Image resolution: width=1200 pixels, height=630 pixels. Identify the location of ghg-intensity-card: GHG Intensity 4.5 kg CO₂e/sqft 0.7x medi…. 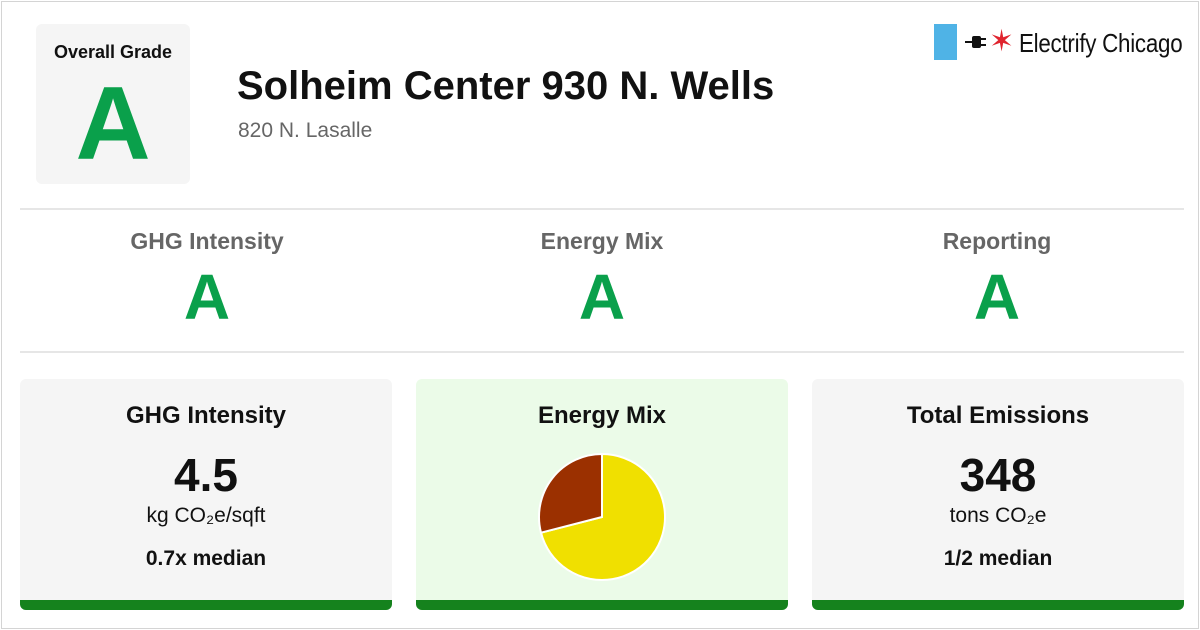
(206, 494).